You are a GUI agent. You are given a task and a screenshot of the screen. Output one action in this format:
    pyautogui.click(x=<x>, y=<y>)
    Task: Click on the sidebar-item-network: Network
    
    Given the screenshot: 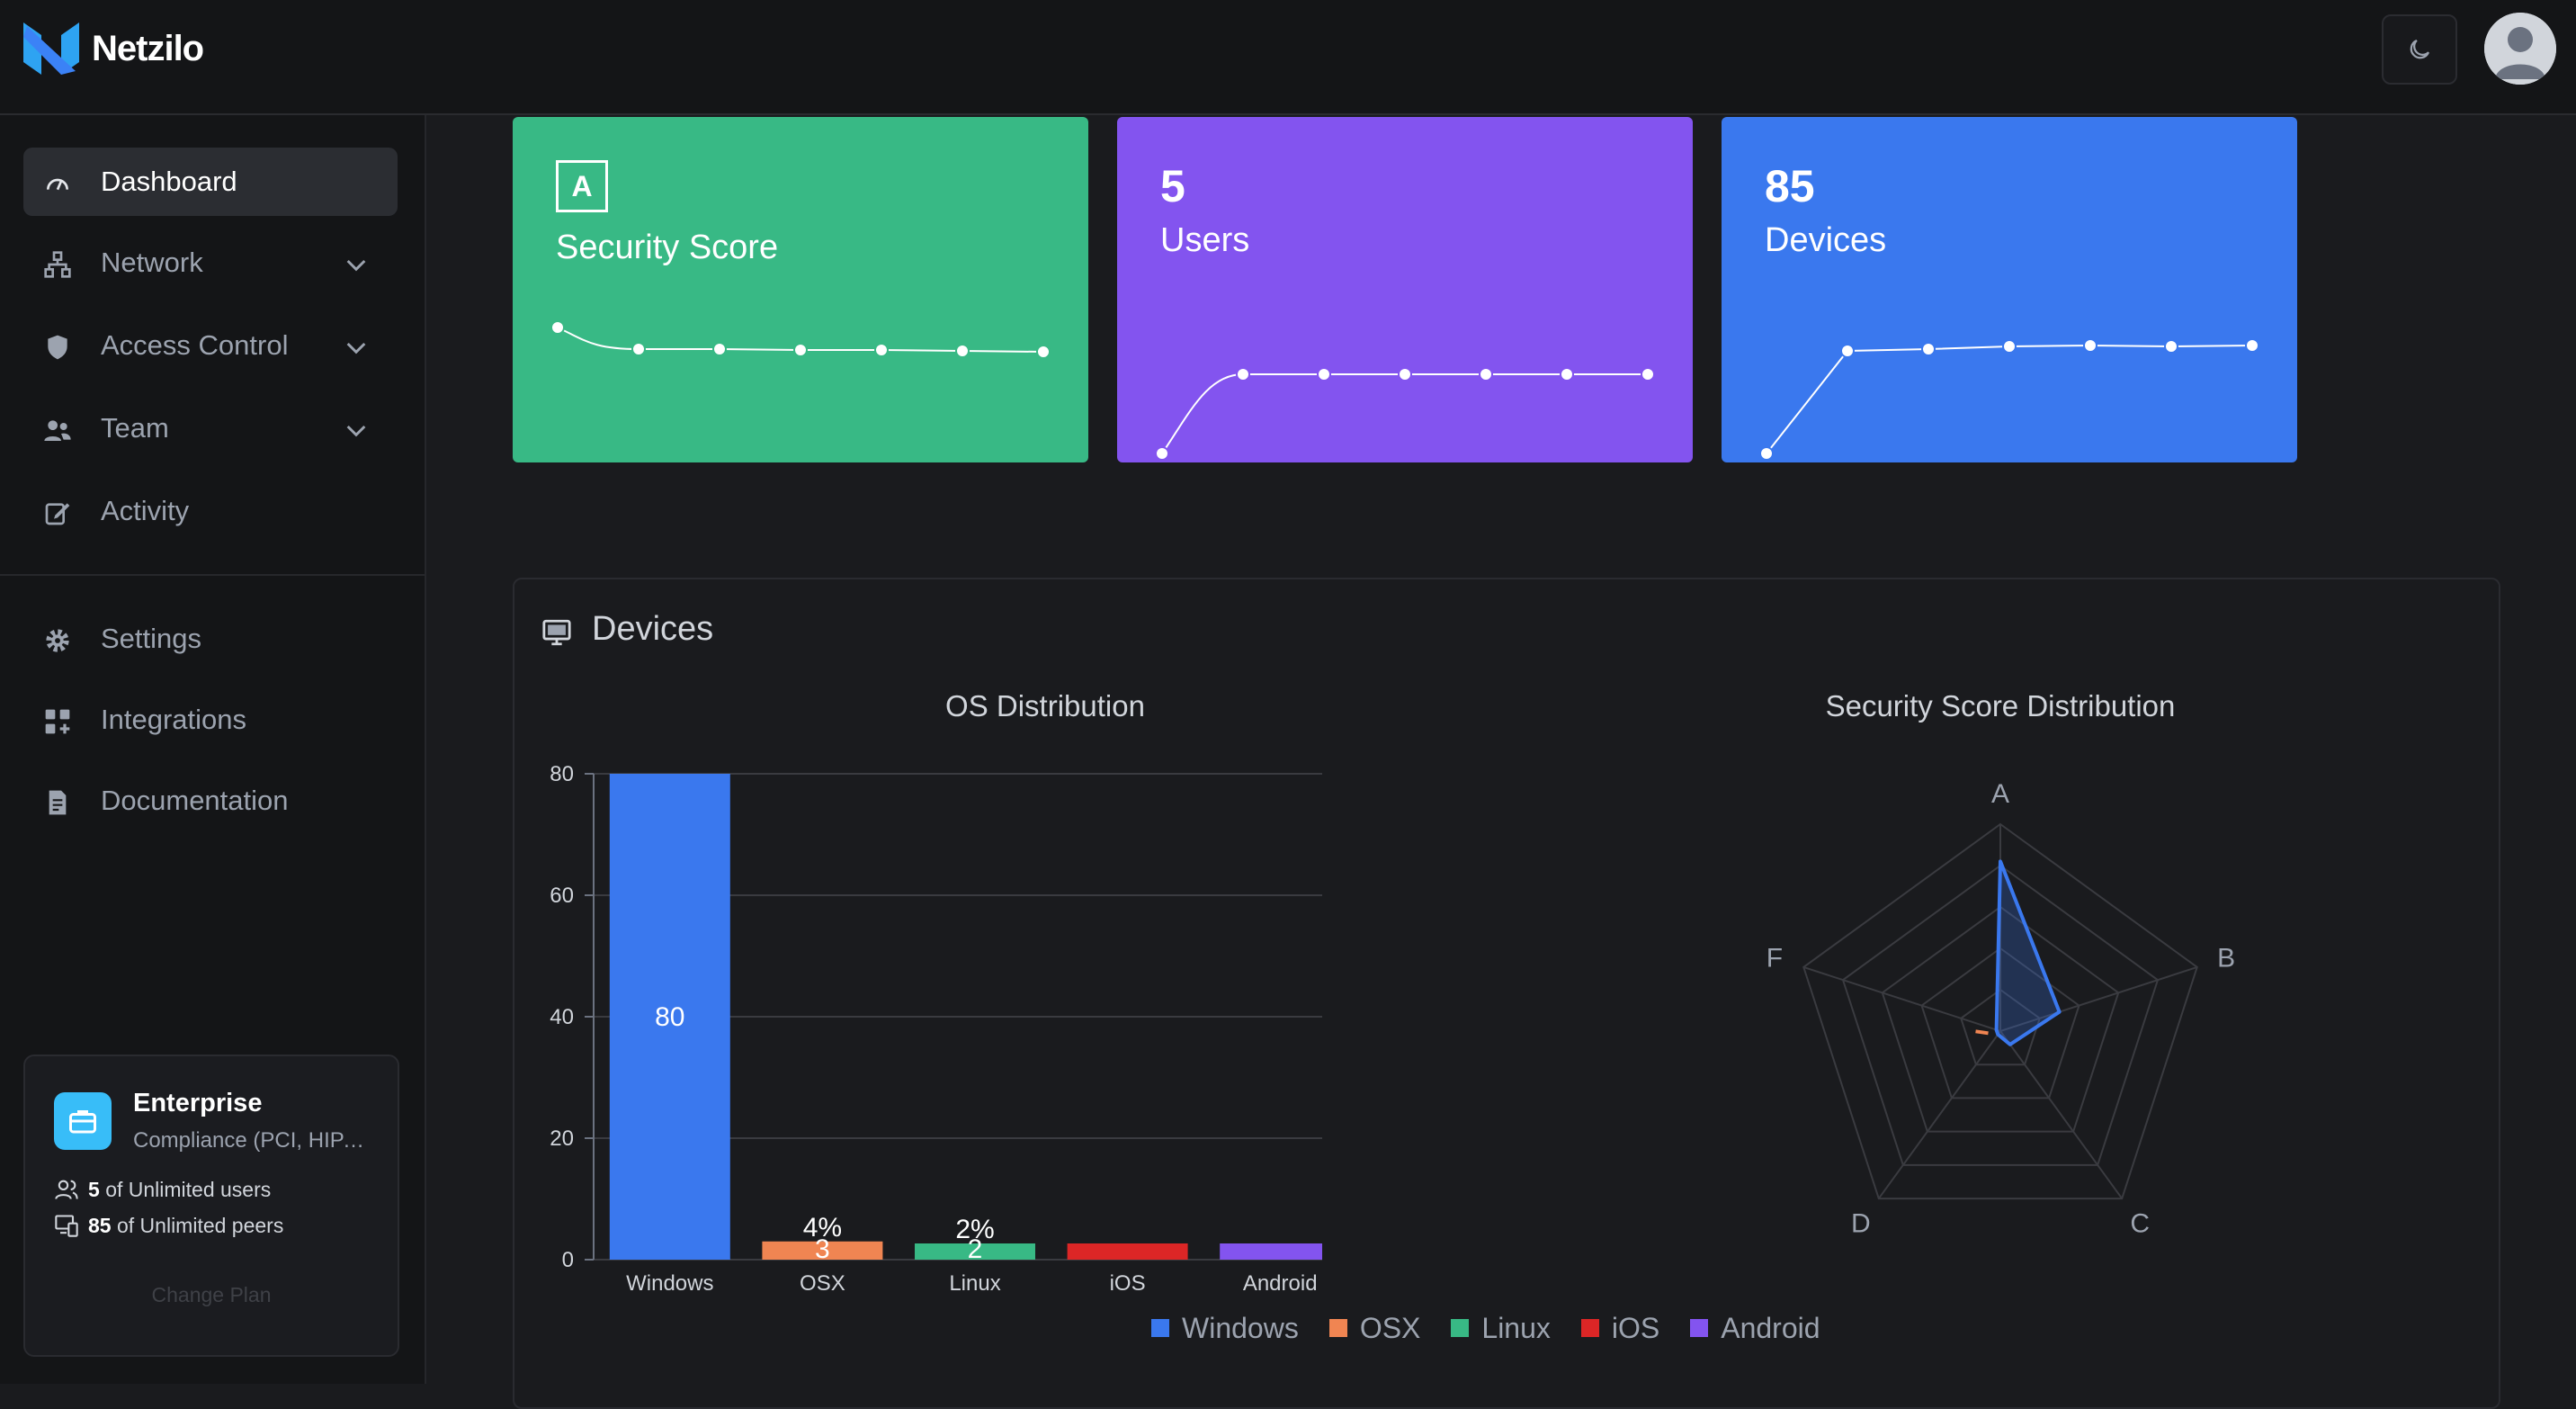 What is the action you would take?
    pyautogui.click(x=210, y=263)
    